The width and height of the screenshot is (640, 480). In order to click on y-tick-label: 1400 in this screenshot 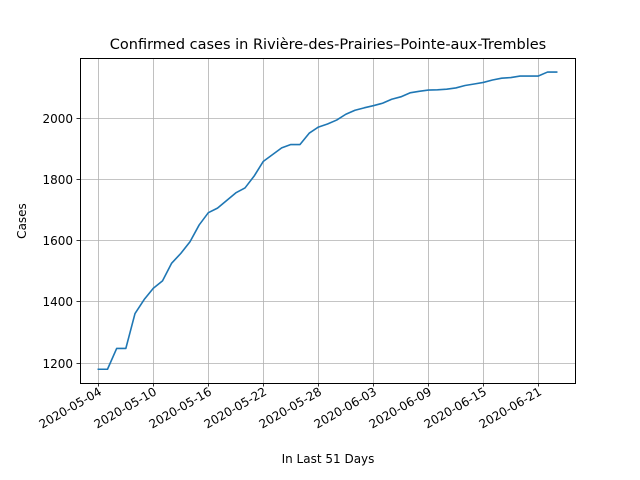, I will do `click(57, 302)`.